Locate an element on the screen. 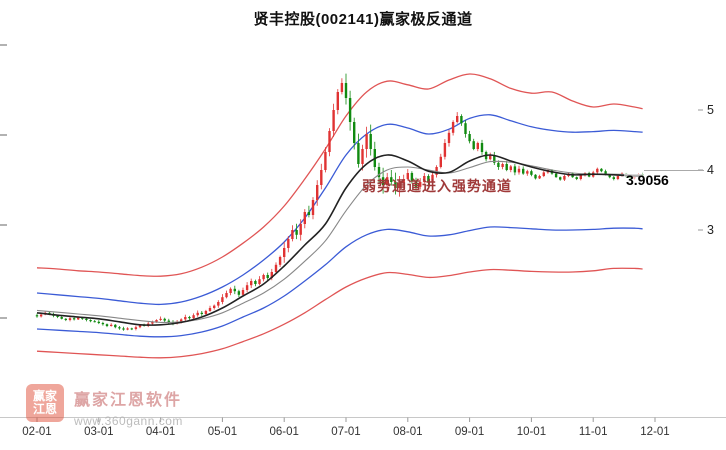 This screenshot has width=726, height=450. x-axis-label: 09-01 is located at coordinates (469, 432).